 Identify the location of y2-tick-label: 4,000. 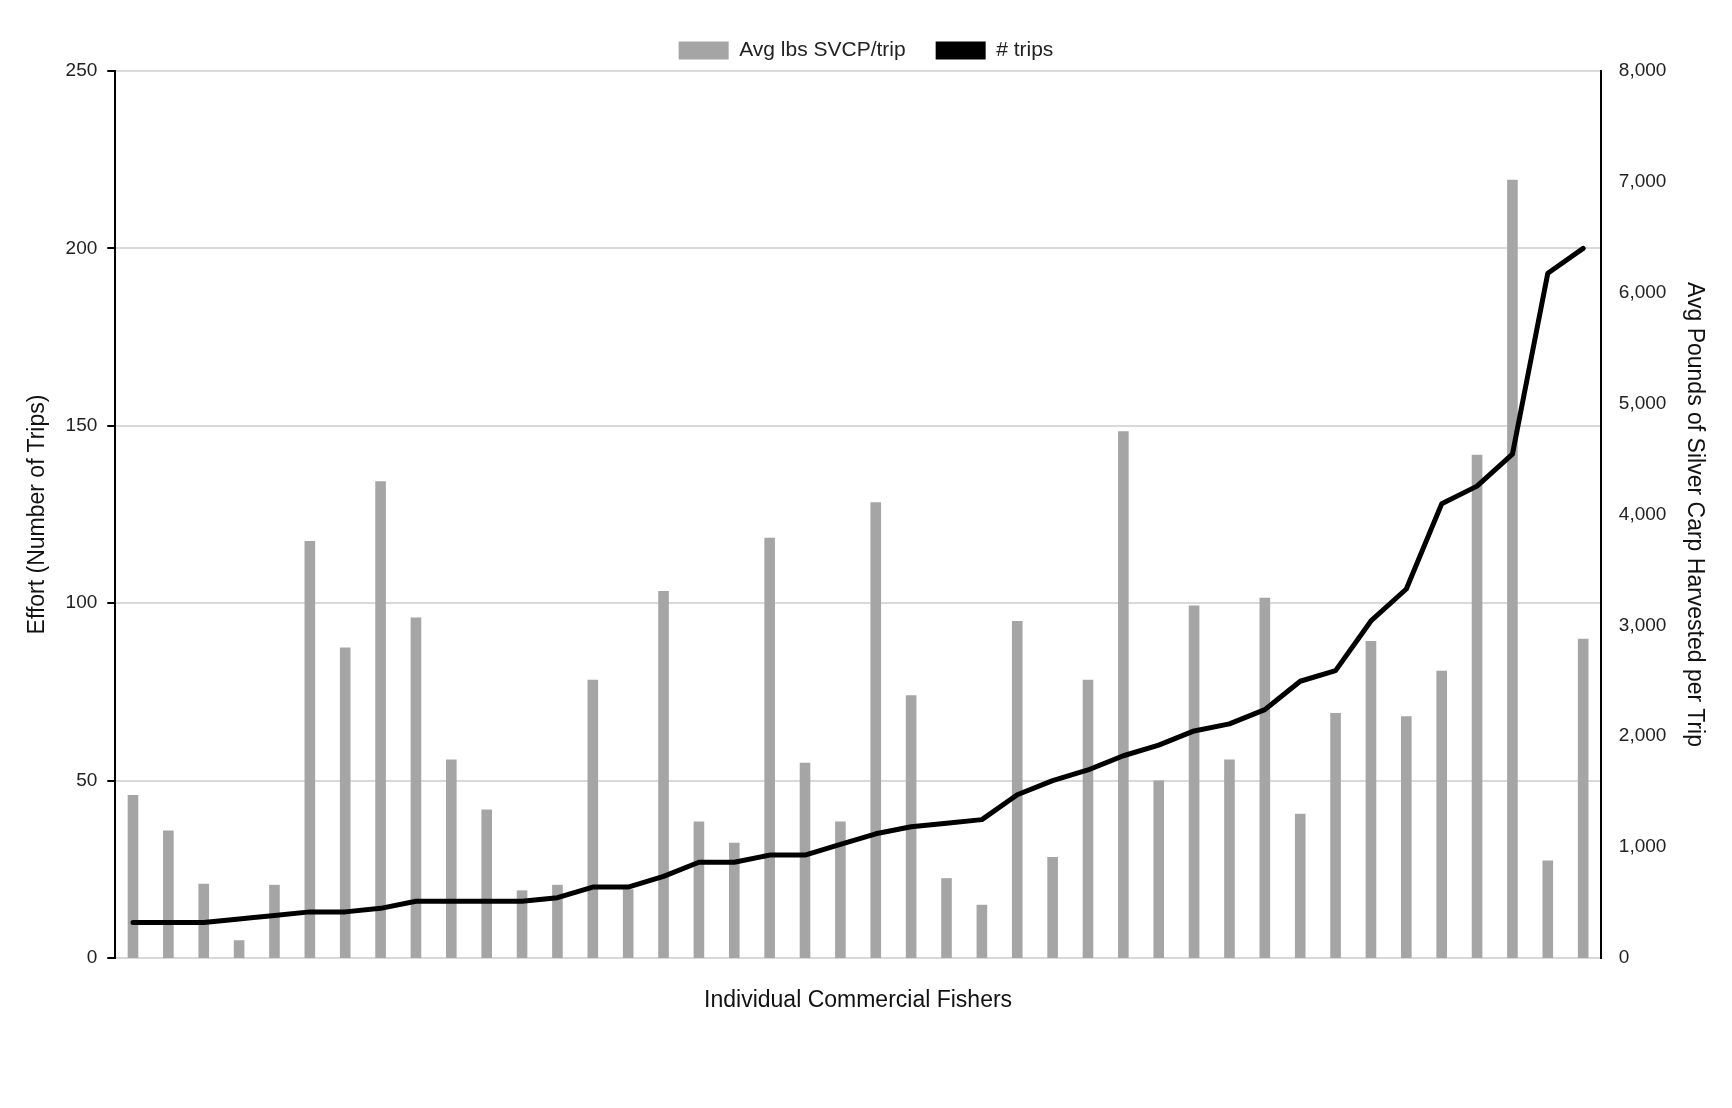
(1642, 513).